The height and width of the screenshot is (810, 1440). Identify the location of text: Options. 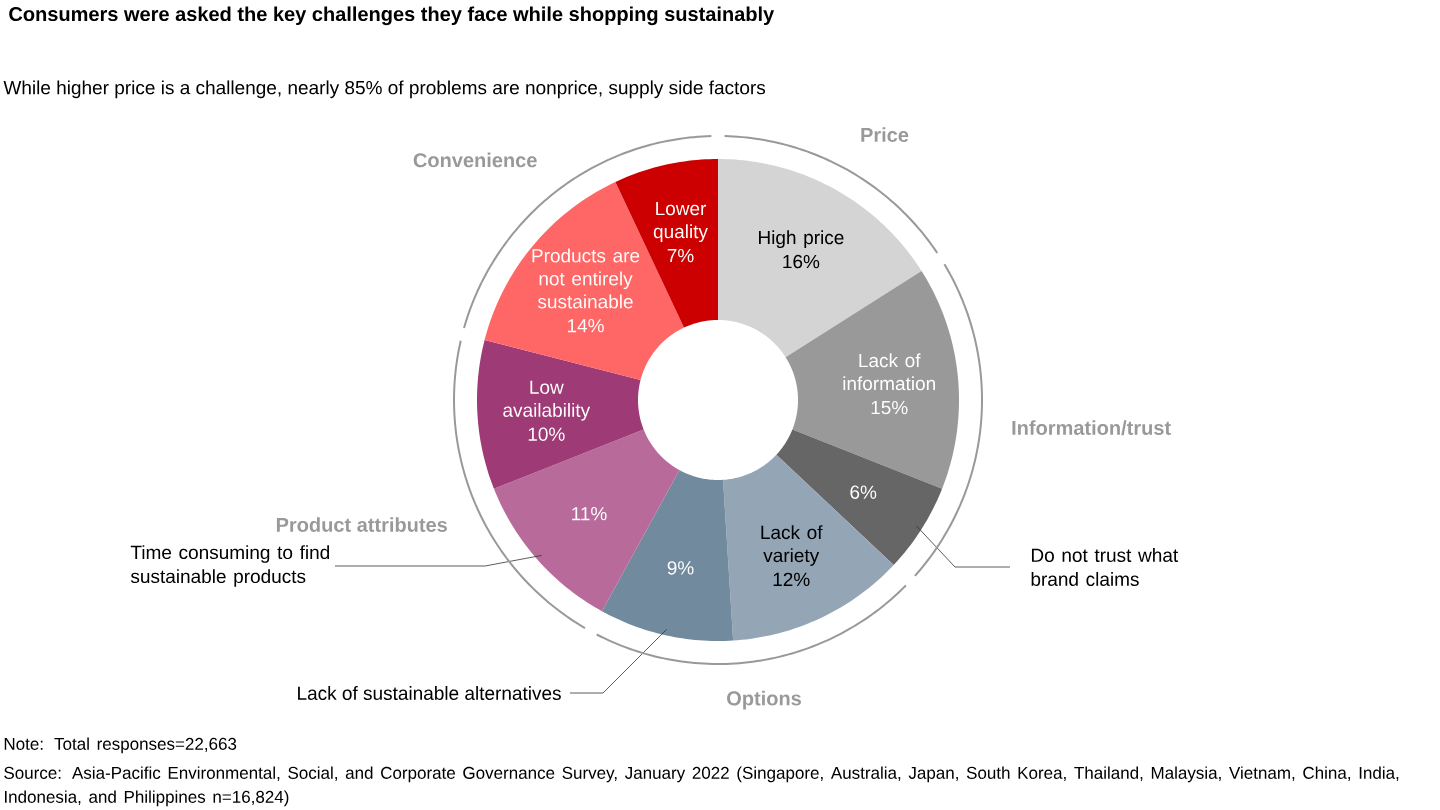
(764, 700).